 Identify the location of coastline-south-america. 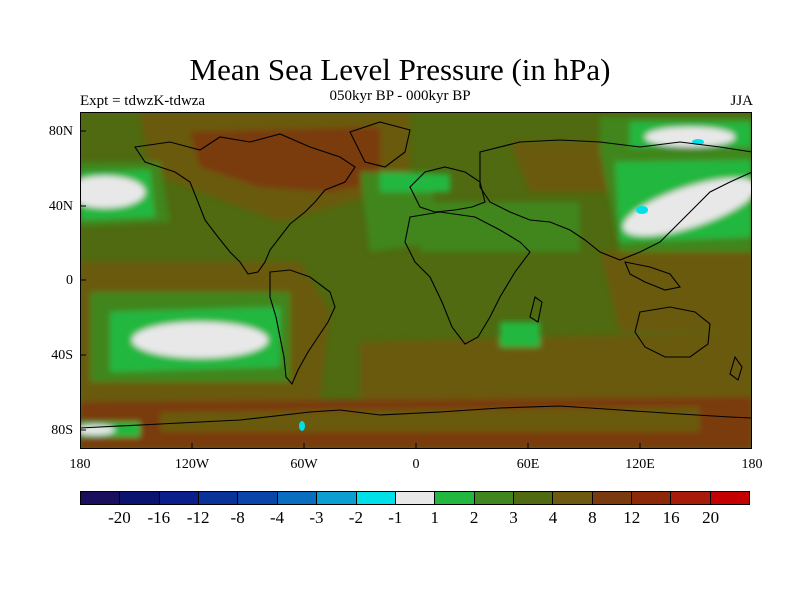
(302, 327).